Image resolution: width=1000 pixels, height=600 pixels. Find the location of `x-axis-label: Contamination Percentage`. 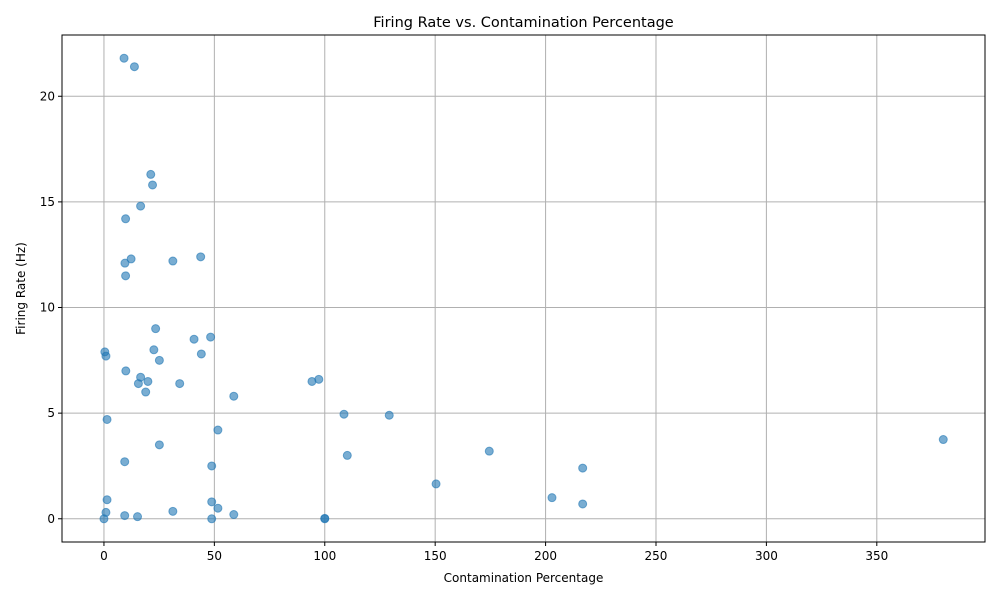

x-axis-label: Contamination Percentage is located at coordinates (524, 578).